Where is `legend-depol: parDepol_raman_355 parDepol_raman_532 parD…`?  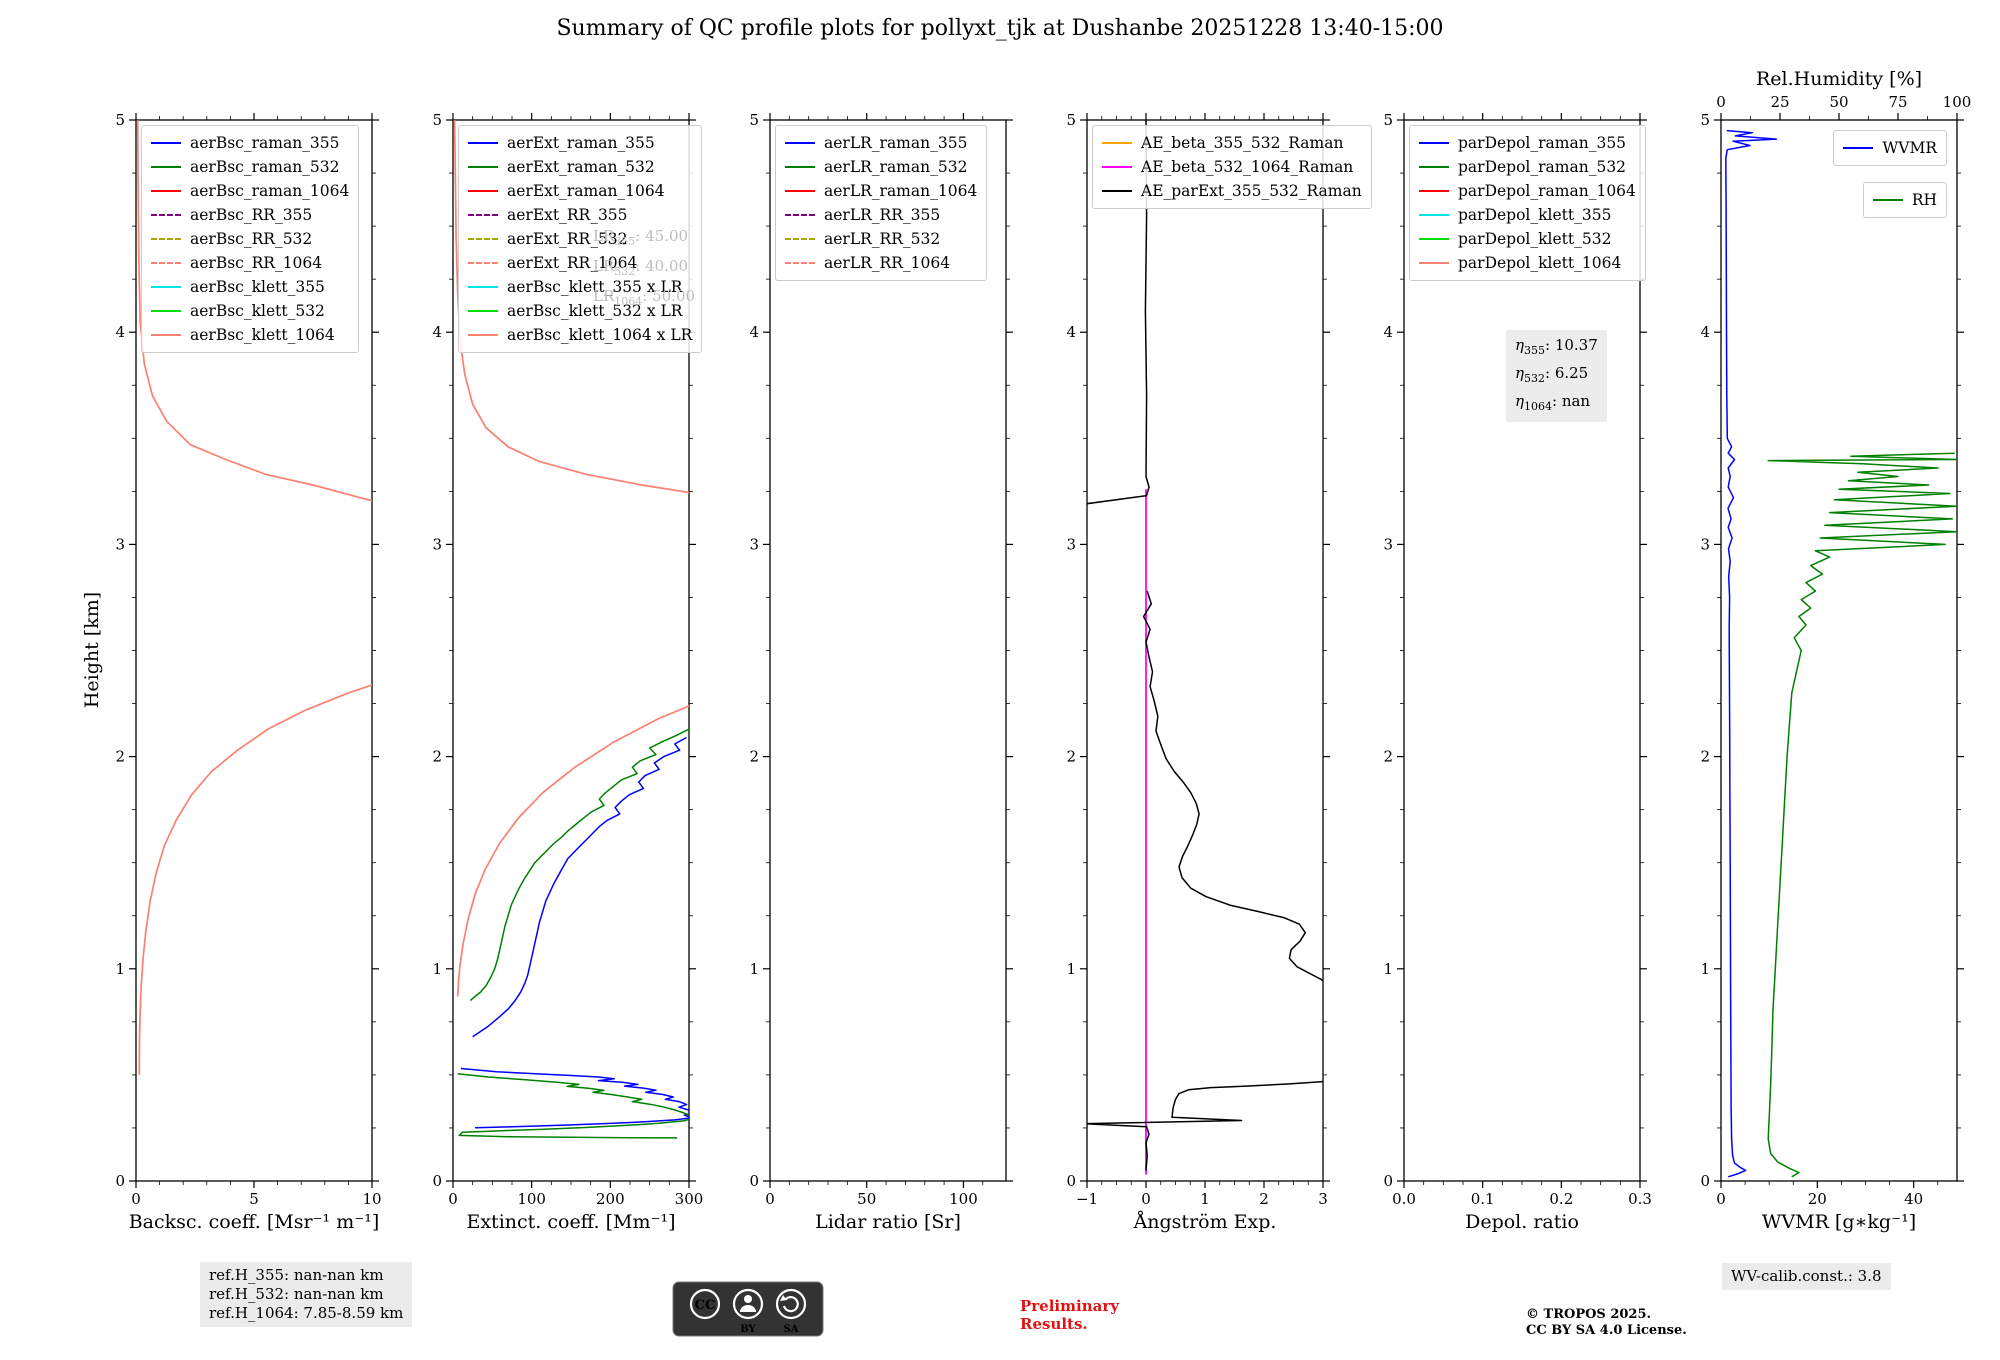
legend-depol: parDepol_raman_355 parDepol_raman_532 parD… is located at coordinates (1527, 203).